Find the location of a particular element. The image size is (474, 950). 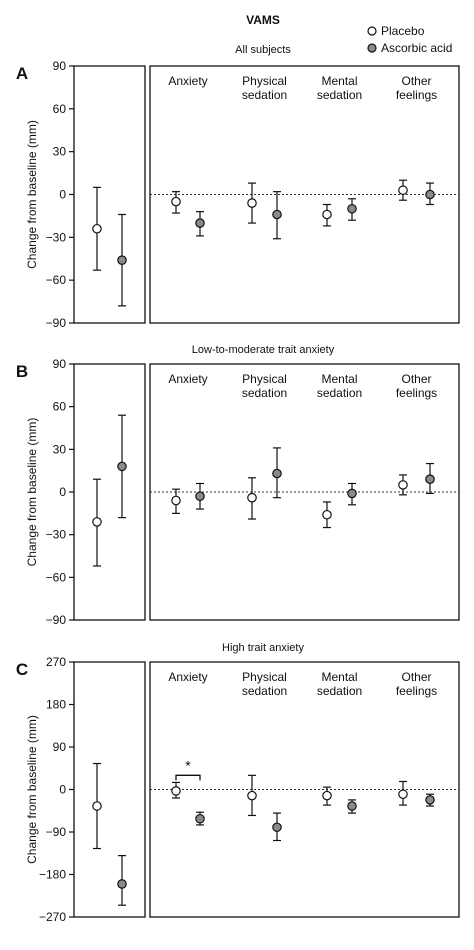

legend-label-placebo: Placebo is located at coordinates (403, 31).